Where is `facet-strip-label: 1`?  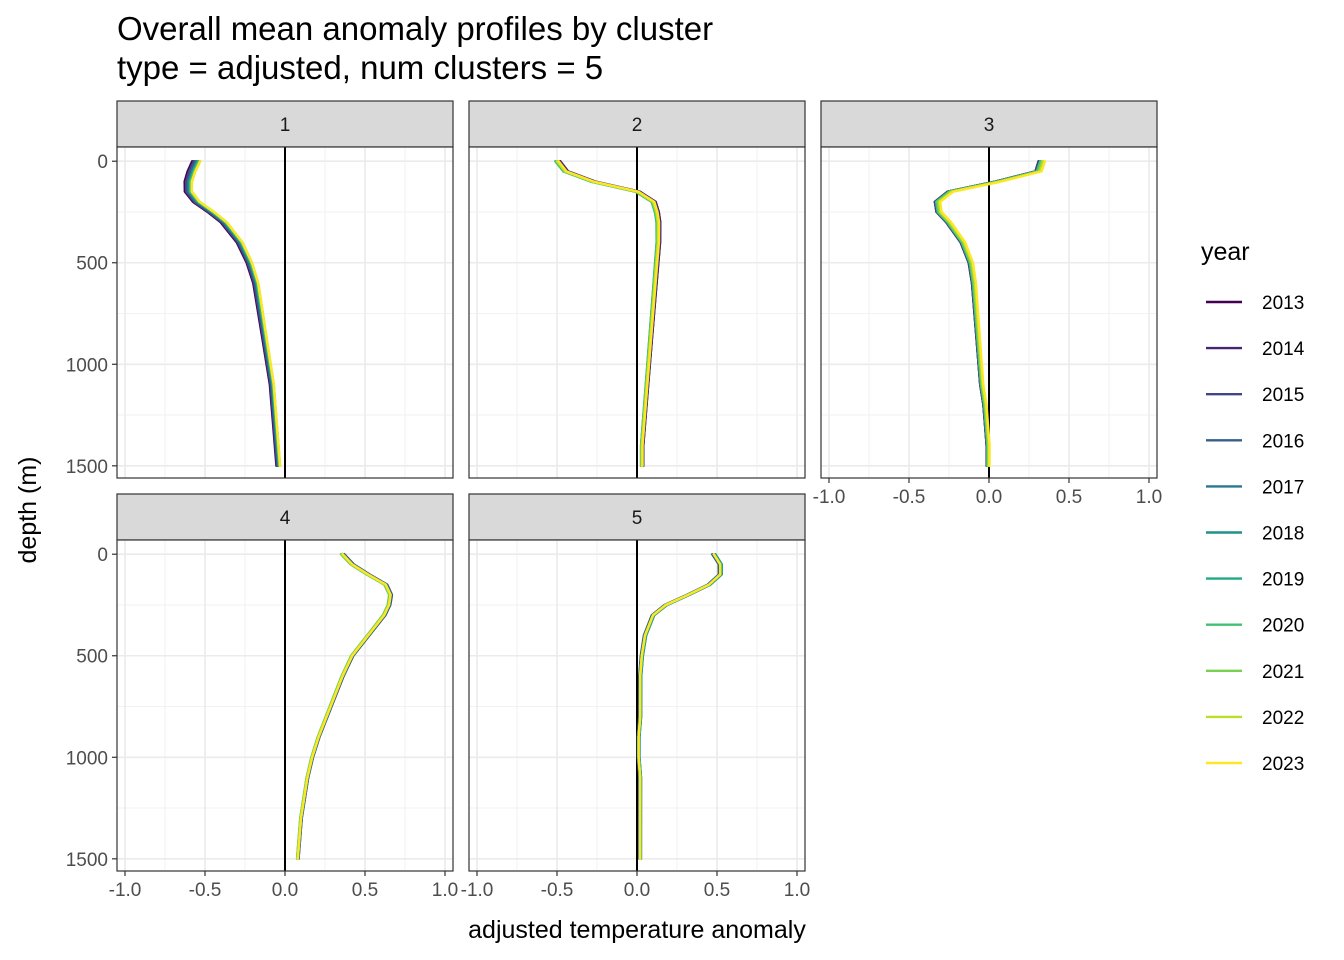 facet-strip-label: 1 is located at coordinates (285, 125).